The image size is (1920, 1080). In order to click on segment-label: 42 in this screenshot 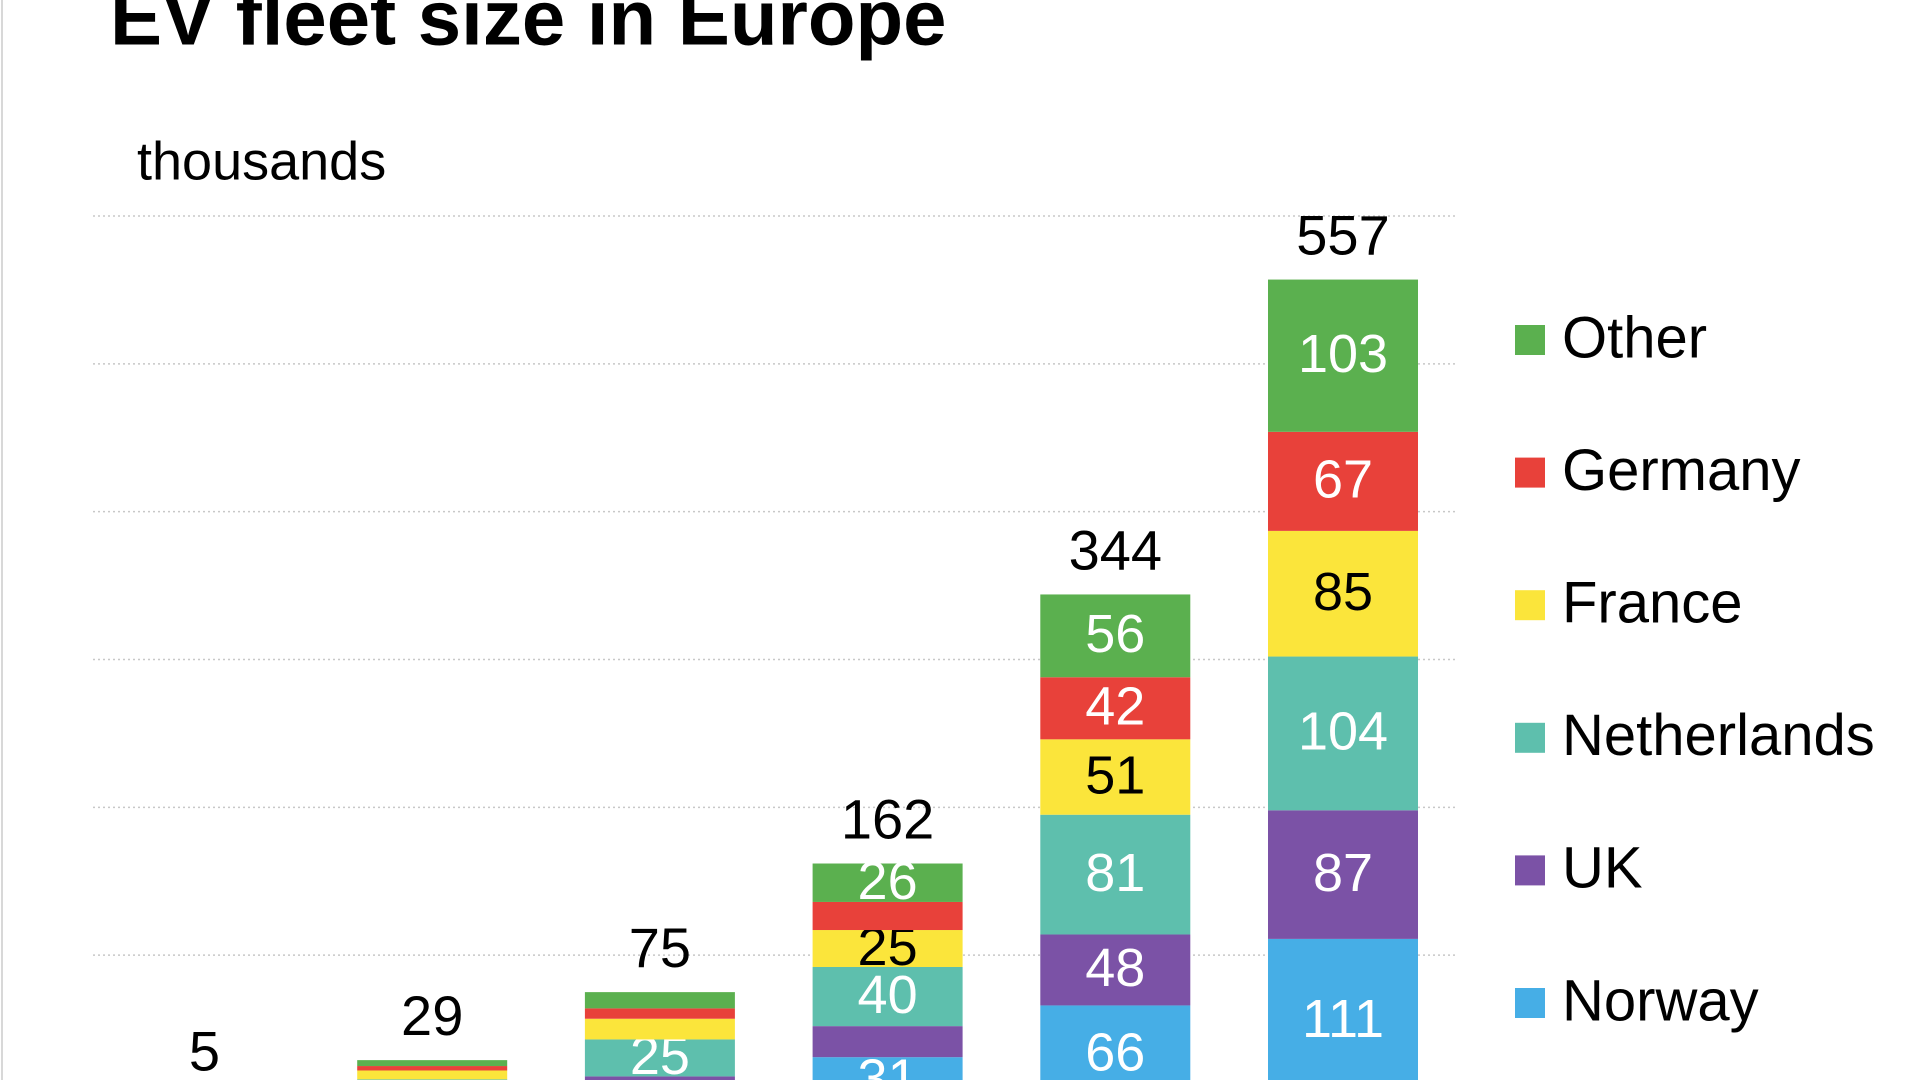, I will do `click(1115, 707)`.